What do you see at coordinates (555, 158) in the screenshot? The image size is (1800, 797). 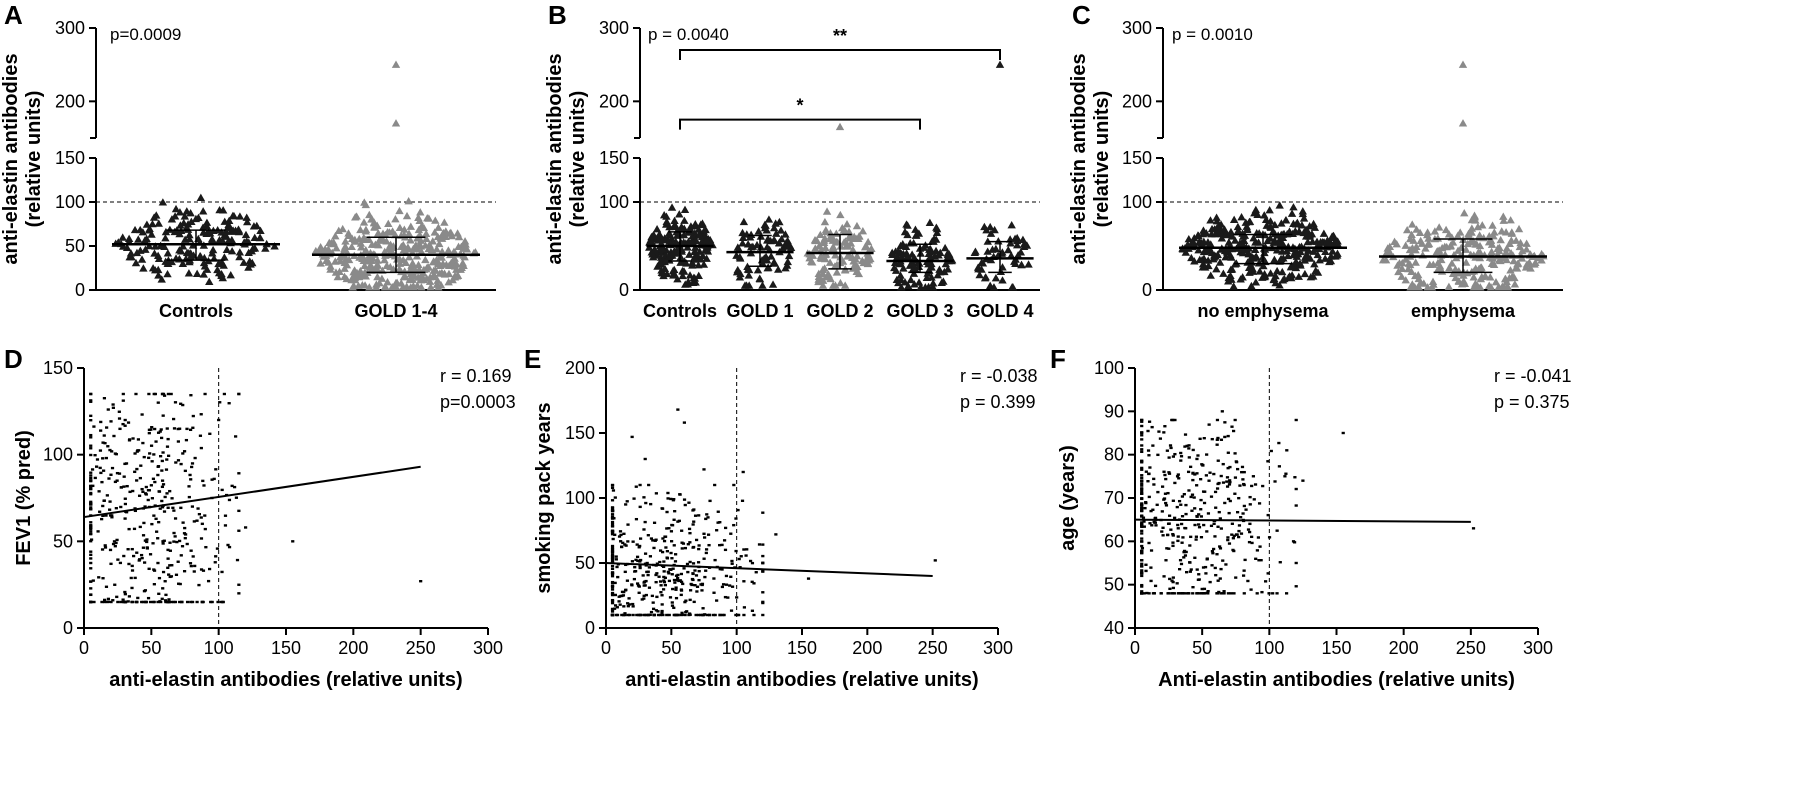 I see `y-axis-title-line1: anti-elastin antibodies` at bounding box center [555, 158].